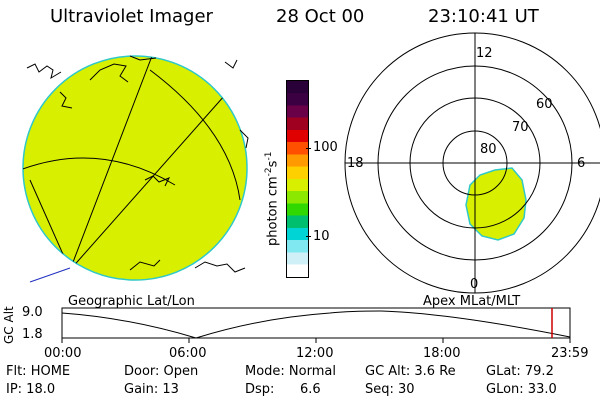 This screenshot has width=600, height=400. What do you see at coordinates (131, 16) in the screenshot?
I see `app-title: Ultraviolet Imager` at bounding box center [131, 16].